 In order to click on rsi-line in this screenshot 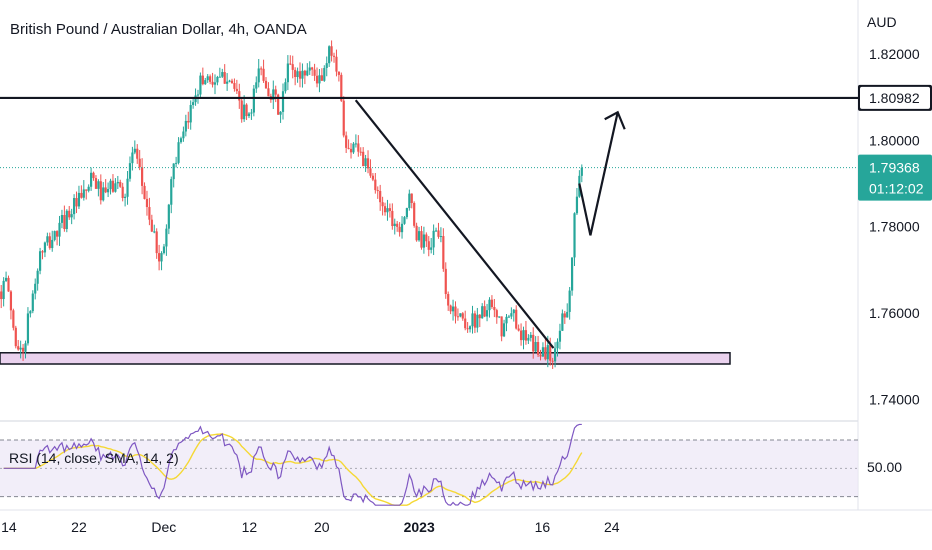, I will do `click(292, 464)`.